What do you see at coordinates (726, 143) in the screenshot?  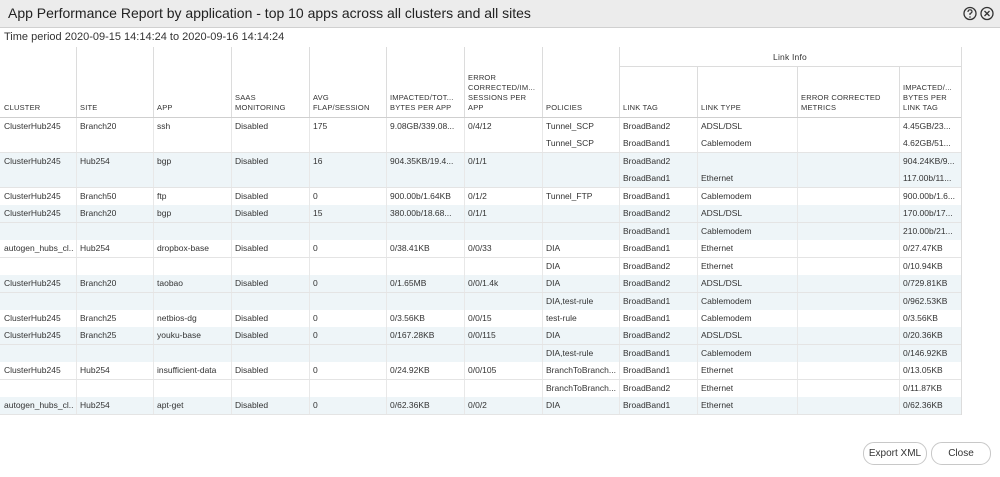 I see `table-cell: Cablemodem` at bounding box center [726, 143].